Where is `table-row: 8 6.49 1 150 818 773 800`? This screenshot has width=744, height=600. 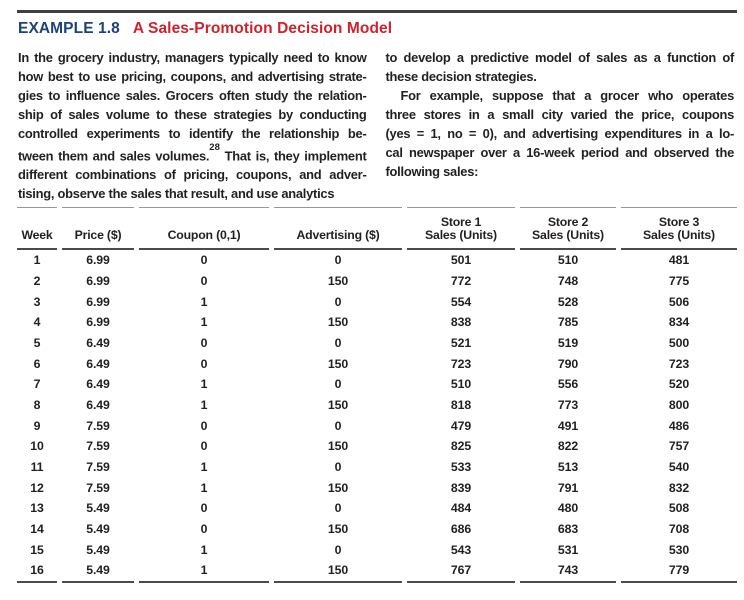 table-row: 8 6.49 1 150 818 773 800 is located at coordinates (377, 405).